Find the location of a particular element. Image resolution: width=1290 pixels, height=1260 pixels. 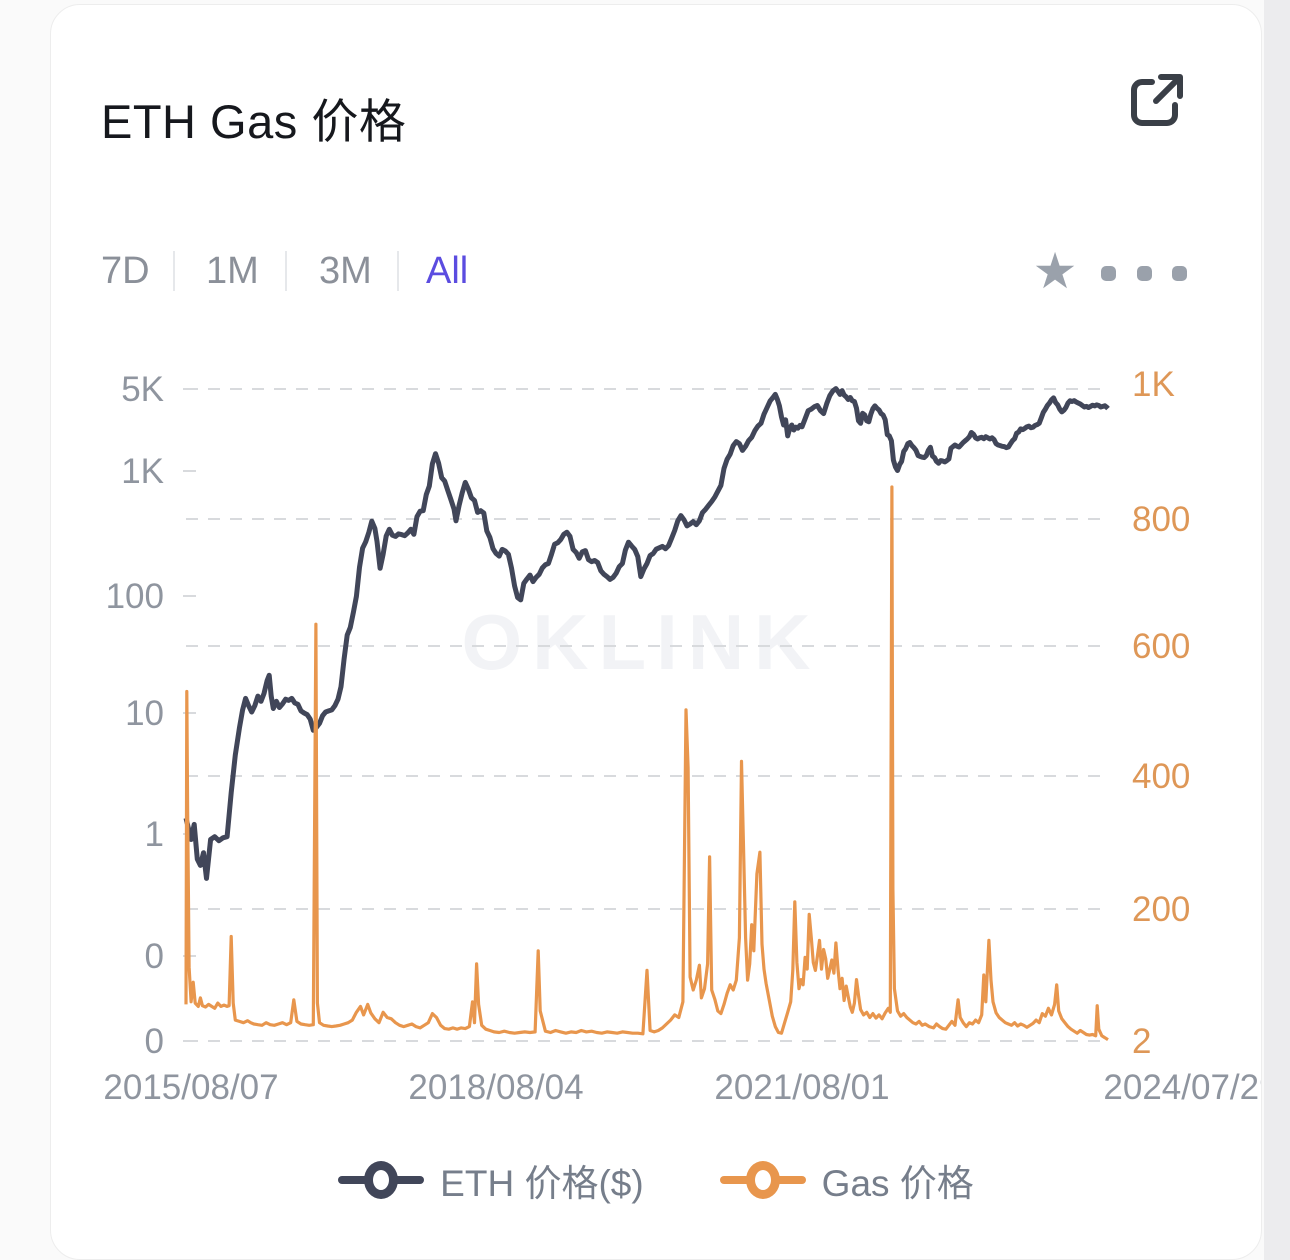

external-link-button is located at coordinates (1157, 101).